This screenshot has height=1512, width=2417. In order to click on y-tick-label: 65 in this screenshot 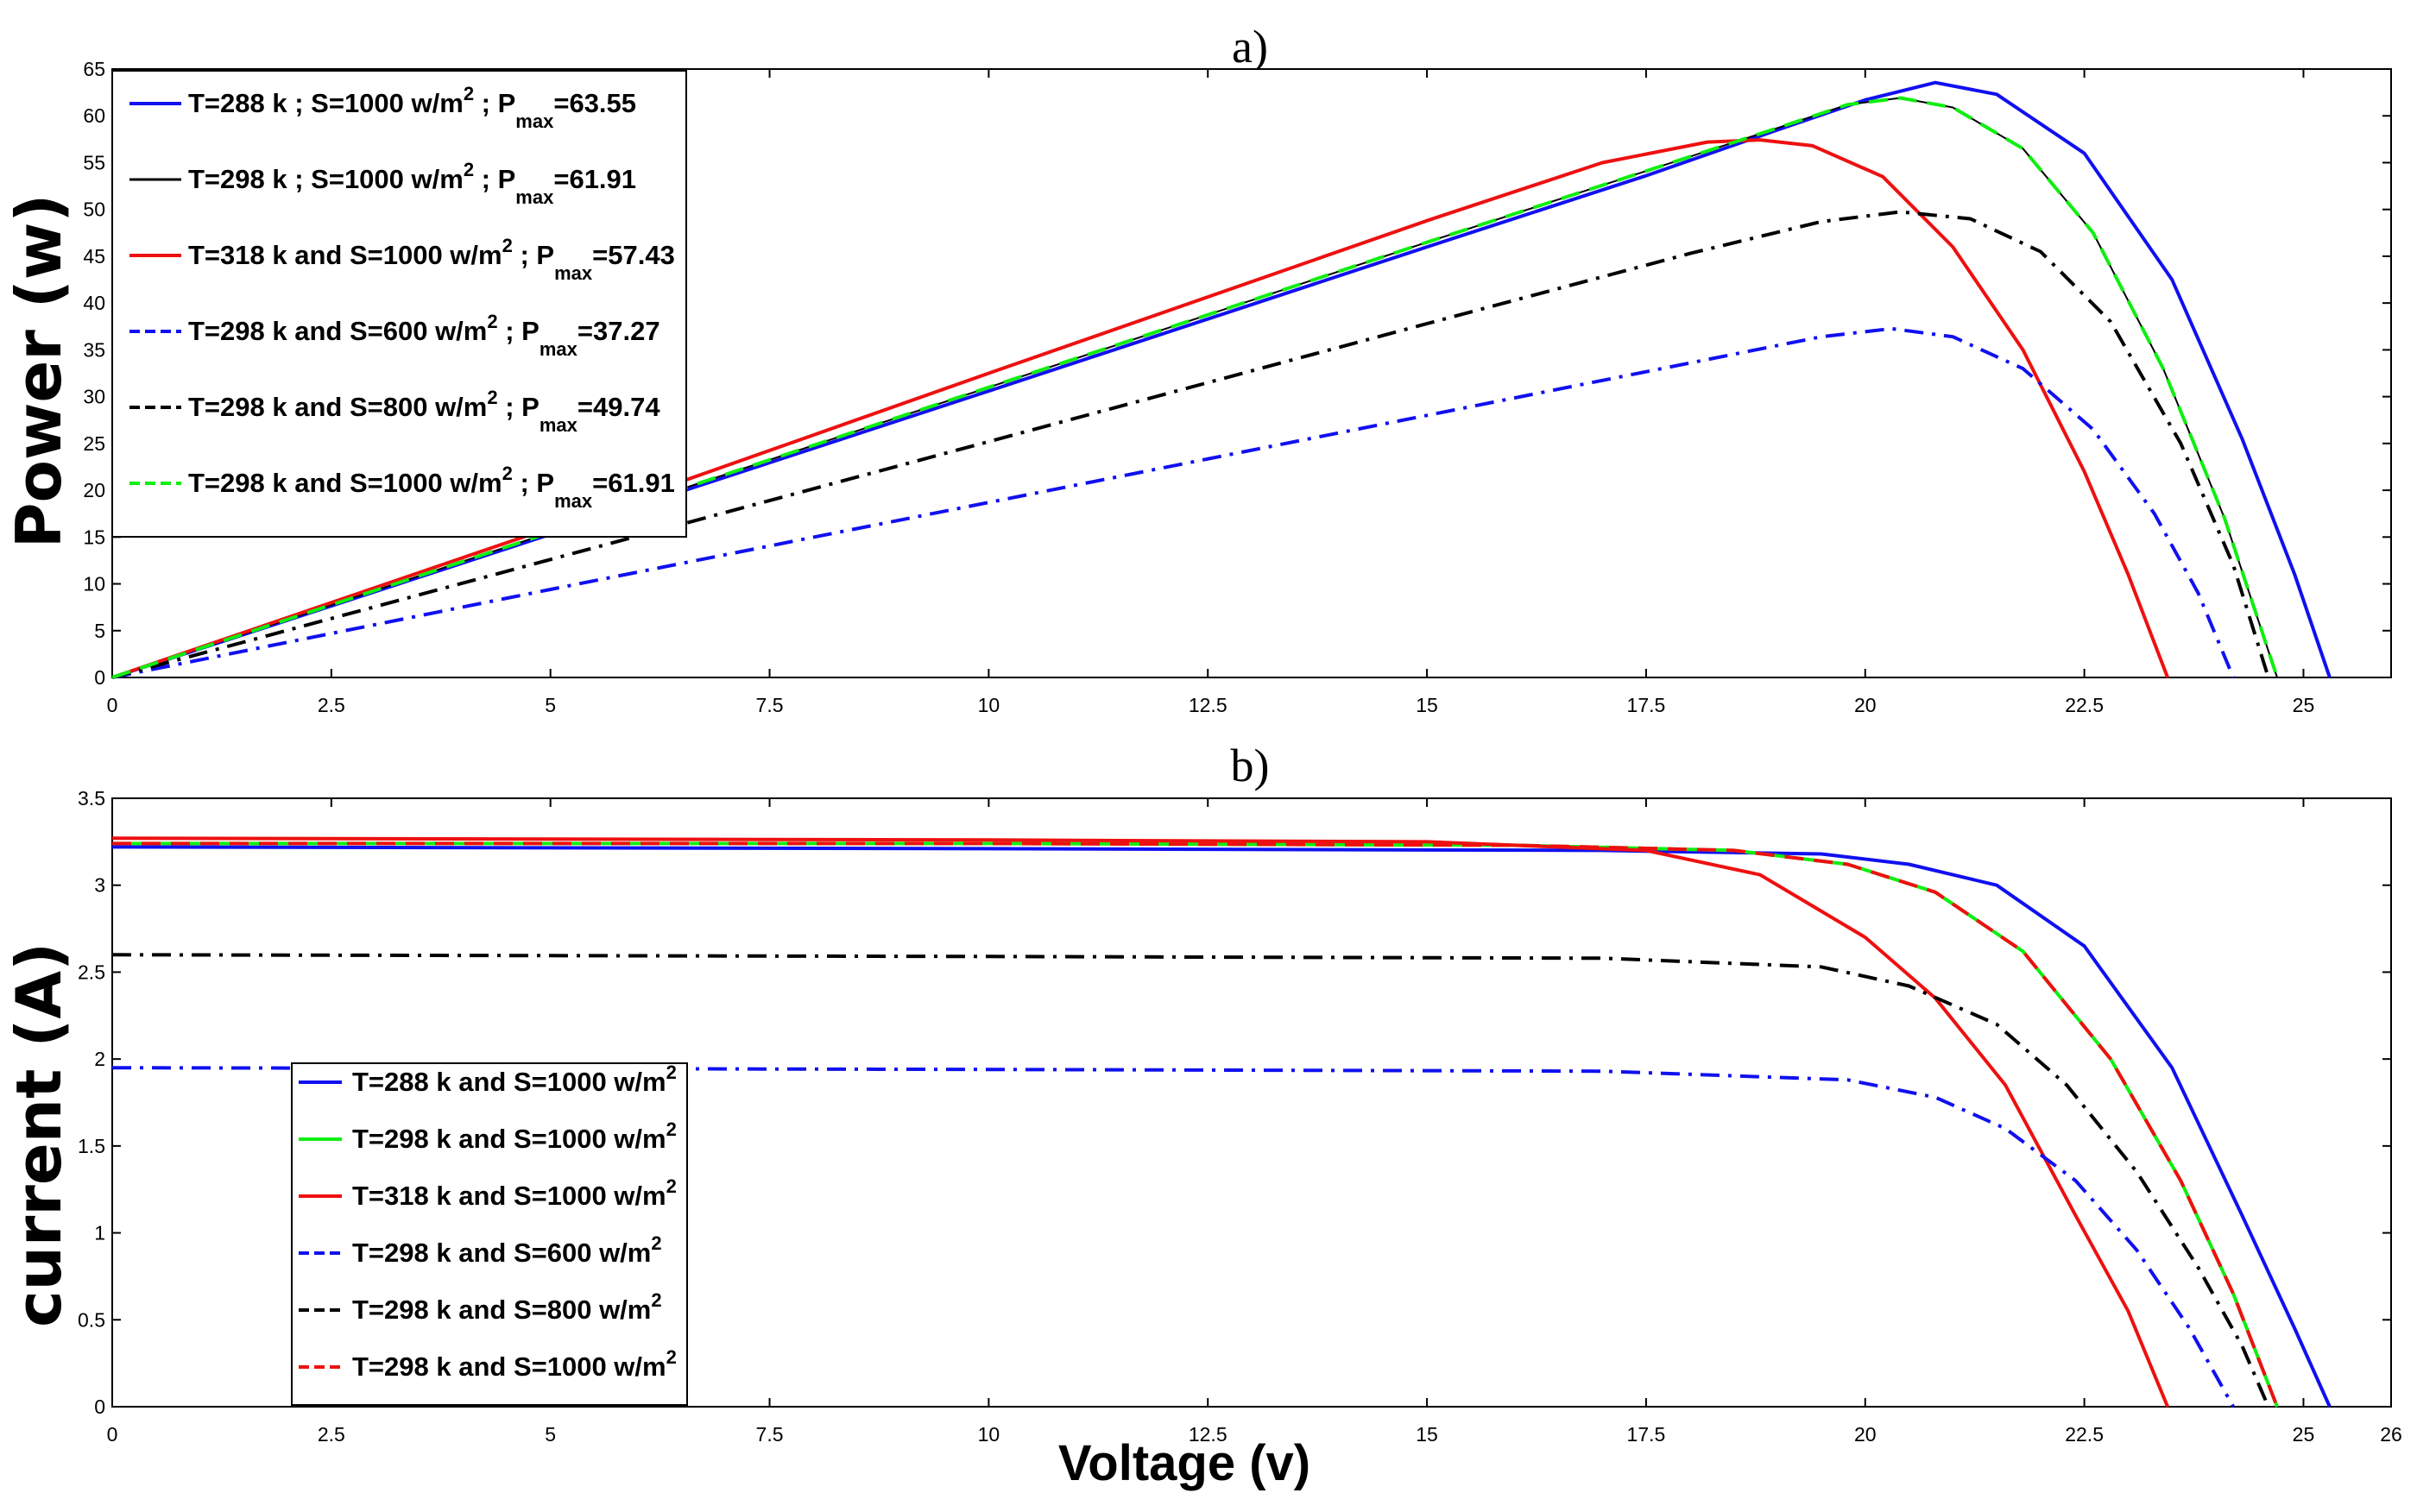, I will do `click(94, 69)`.